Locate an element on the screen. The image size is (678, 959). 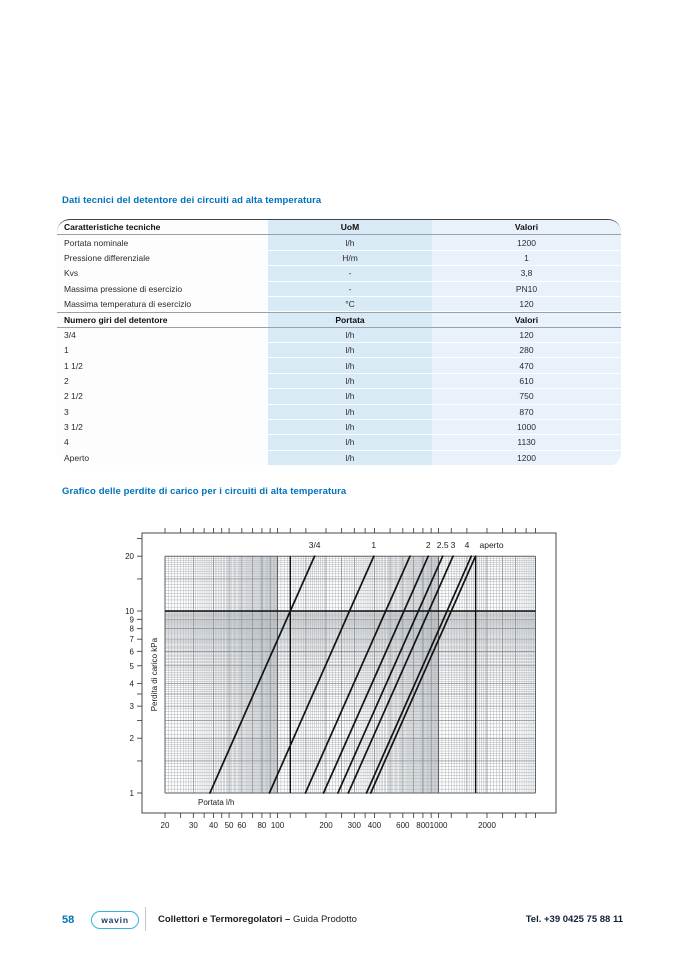
table-cell: 3 1/2 is located at coordinates (73, 427).